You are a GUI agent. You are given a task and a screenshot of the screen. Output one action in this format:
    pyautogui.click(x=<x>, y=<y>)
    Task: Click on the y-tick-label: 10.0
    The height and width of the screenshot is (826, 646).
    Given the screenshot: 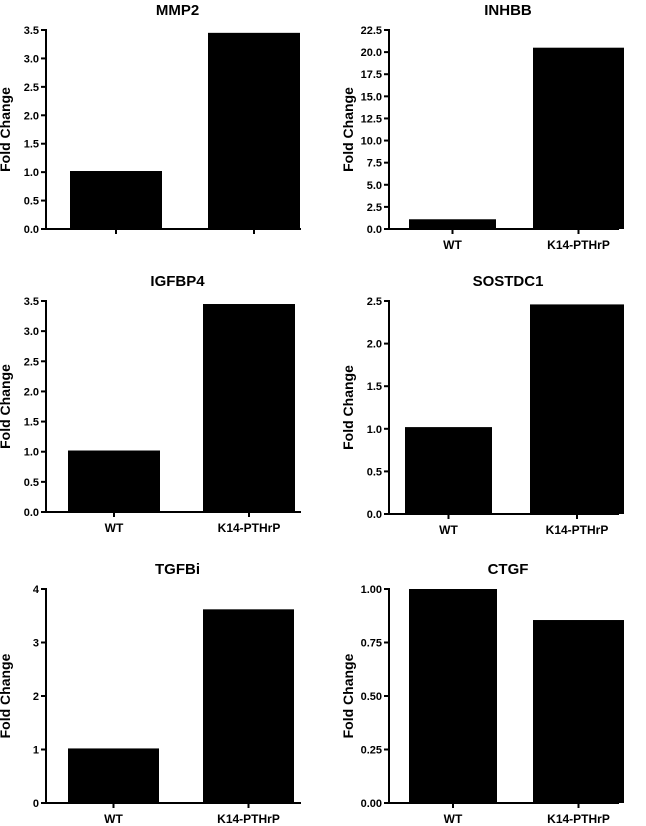 What is the action you would take?
    pyautogui.click(x=371, y=142)
    